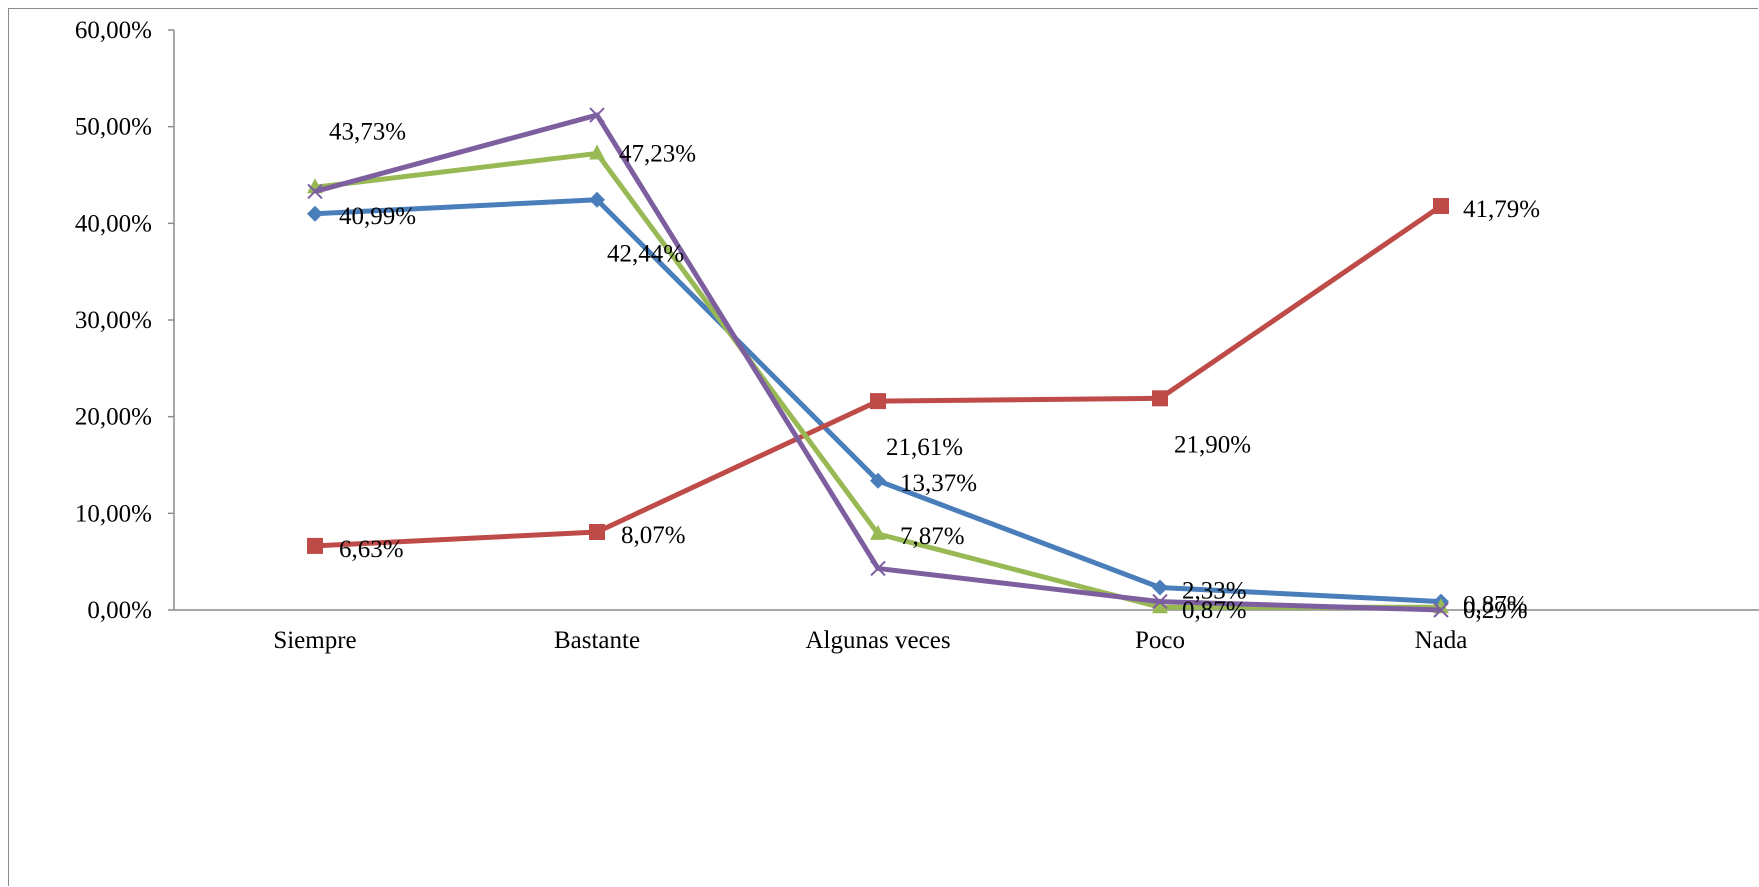  I want to click on data-label: 47,23%, so click(657, 153).